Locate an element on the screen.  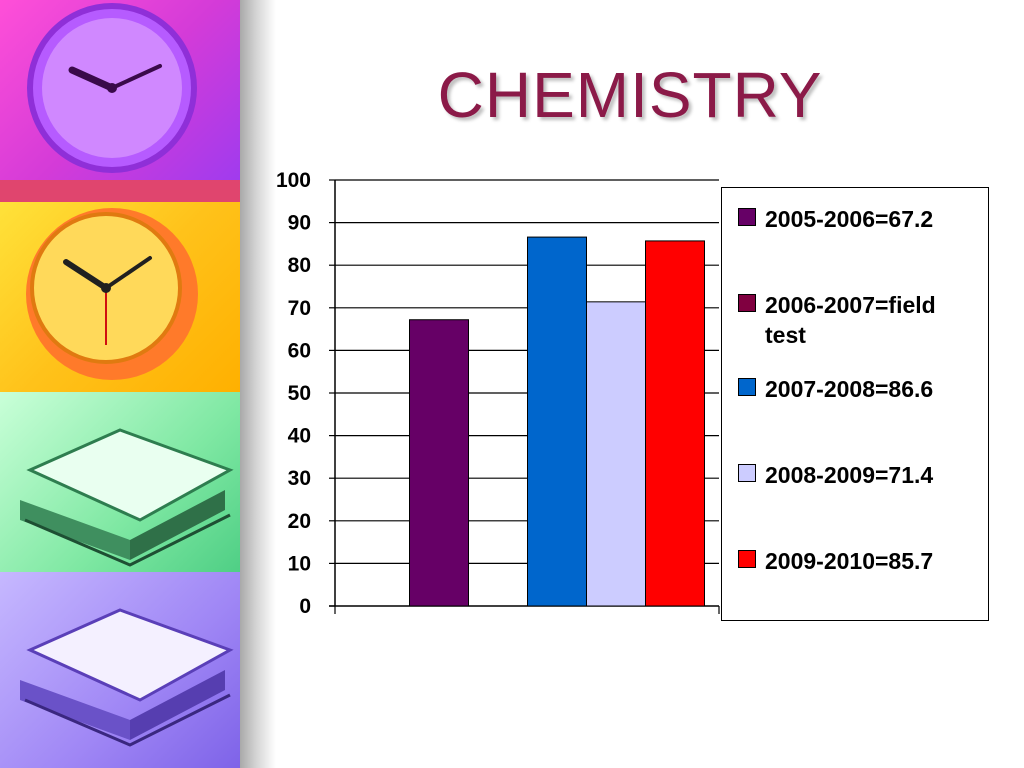
legend-item: 2008-2009=71.4 is located at coordinates (861, 475).